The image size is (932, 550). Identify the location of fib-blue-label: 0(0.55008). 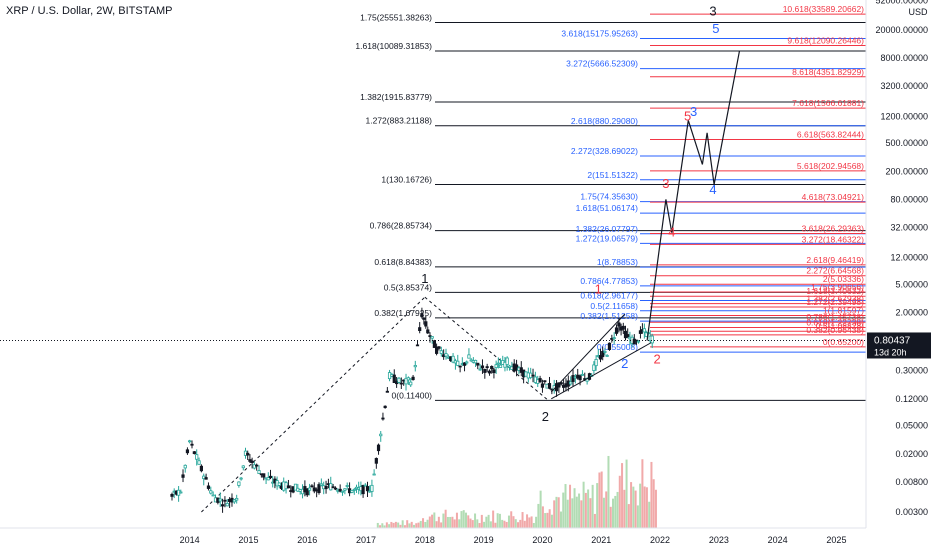
(617, 347).